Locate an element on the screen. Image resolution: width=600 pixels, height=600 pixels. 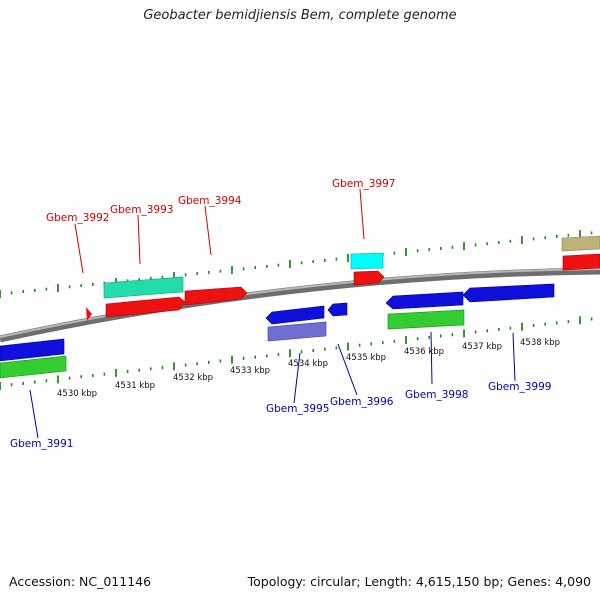
gene-label-gbem-3997: Gbem_3997 is located at coordinates (363, 184).